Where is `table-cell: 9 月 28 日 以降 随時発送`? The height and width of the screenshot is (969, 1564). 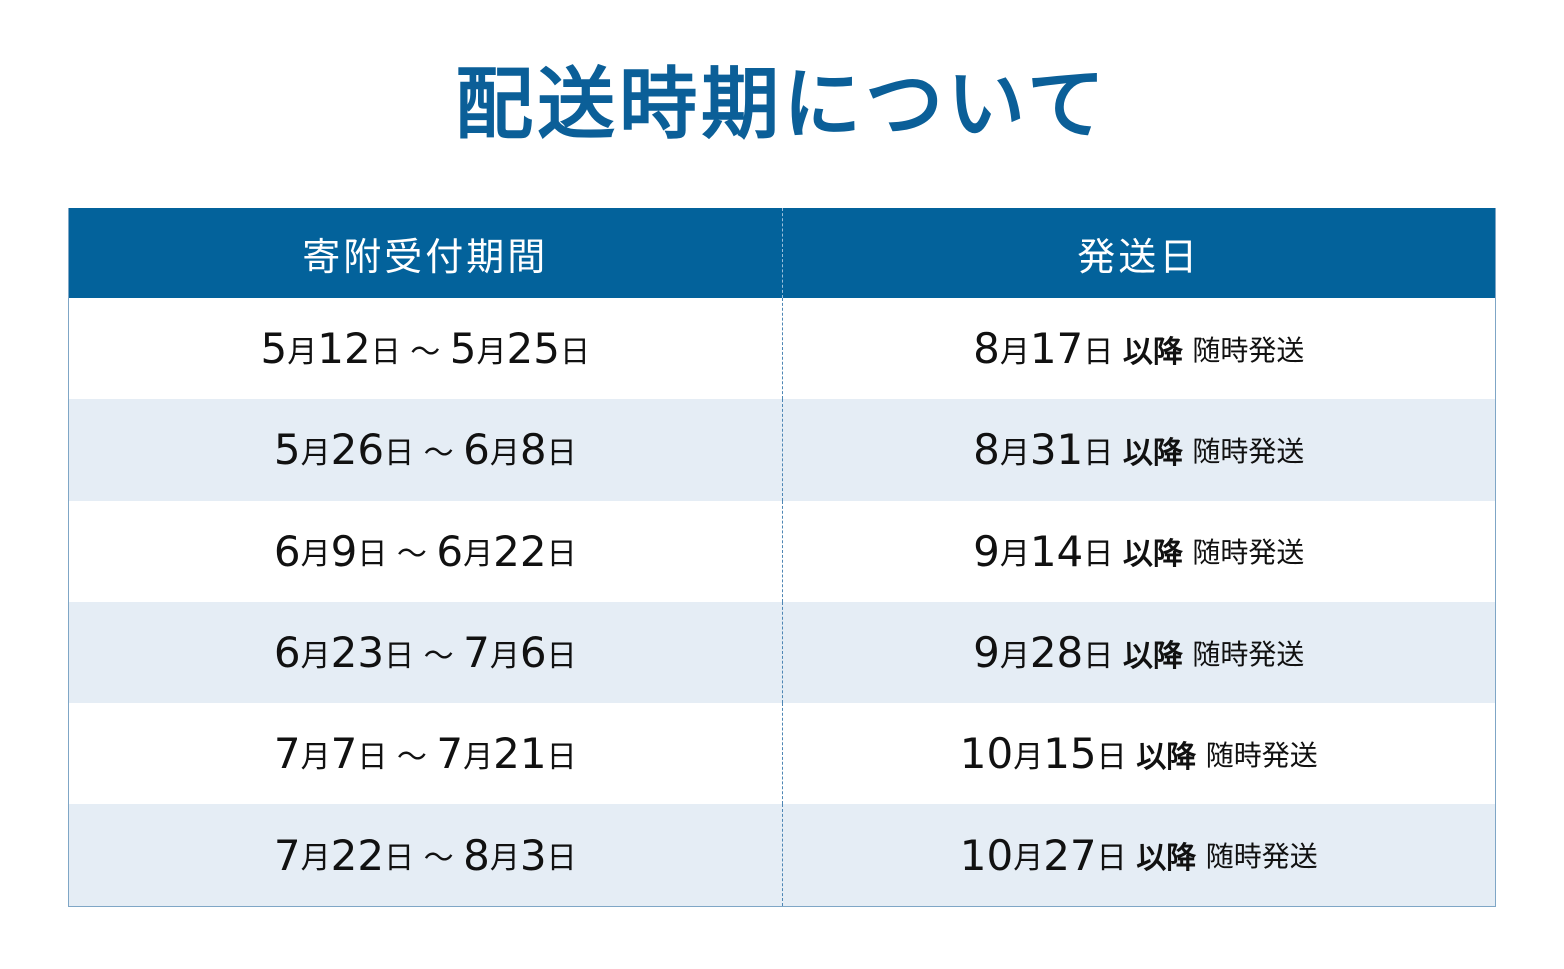 table-cell: 9 月 28 日 以降 随時発送 is located at coordinates (1138, 652).